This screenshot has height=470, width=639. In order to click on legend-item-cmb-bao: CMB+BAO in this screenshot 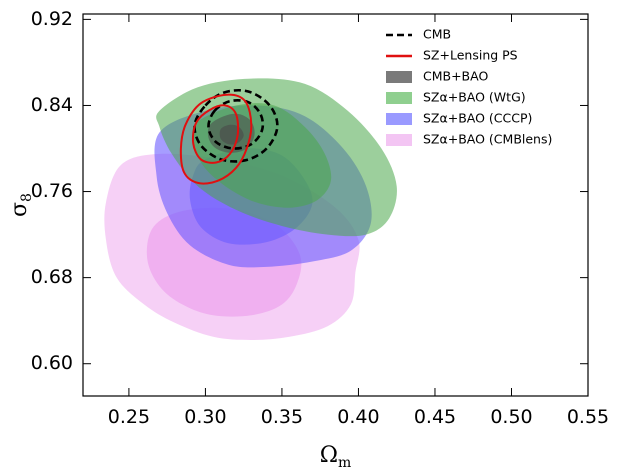, I will do `click(437, 76)`.